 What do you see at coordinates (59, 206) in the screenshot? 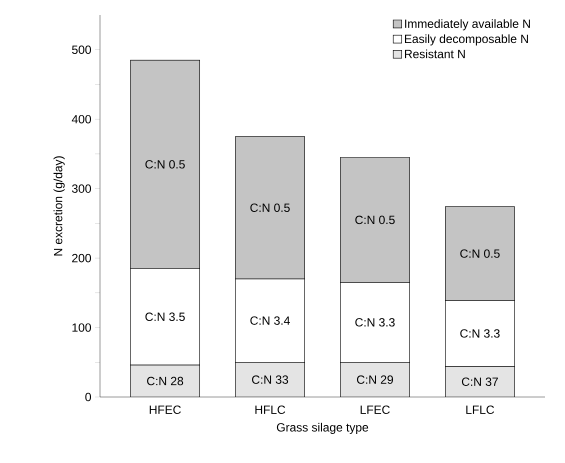
I see `y-axis-title: N excretion (g/day)` at bounding box center [59, 206].